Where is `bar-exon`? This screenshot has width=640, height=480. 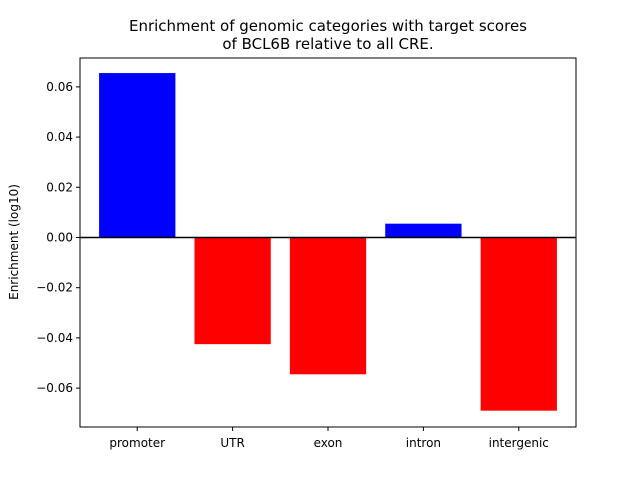 bar-exon is located at coordinates (328, 306).